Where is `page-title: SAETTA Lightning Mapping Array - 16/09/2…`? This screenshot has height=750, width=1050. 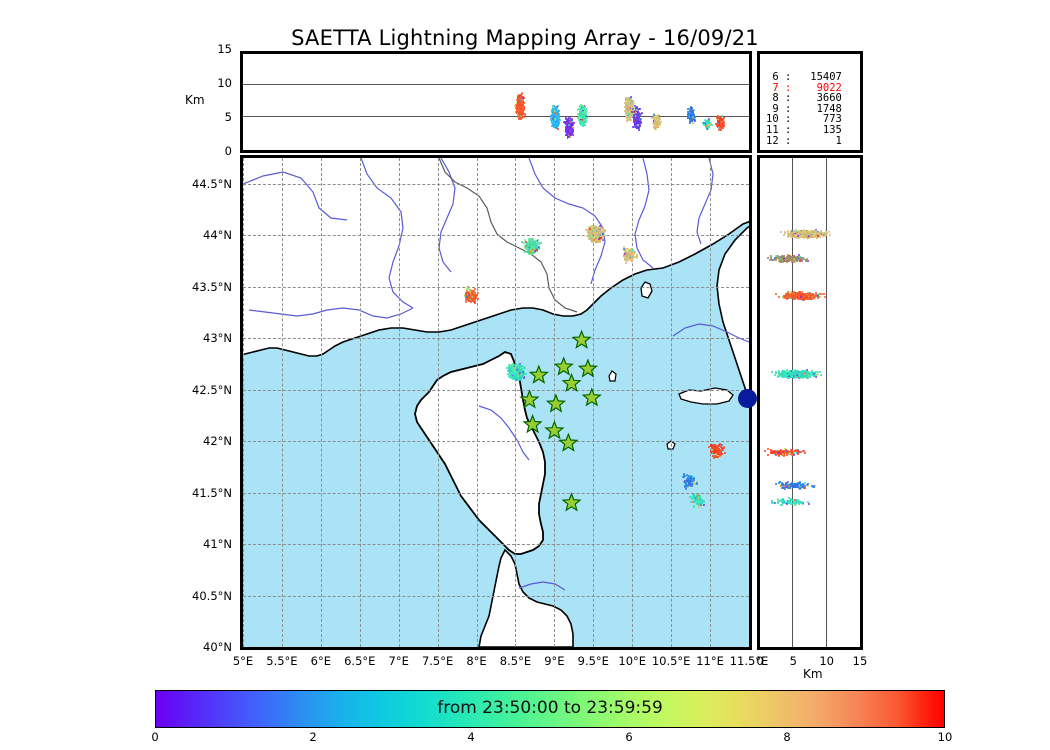
page-title: SAETTA Lightning Mapping Array - 16/09/2… is located at coordinates (525, 38).